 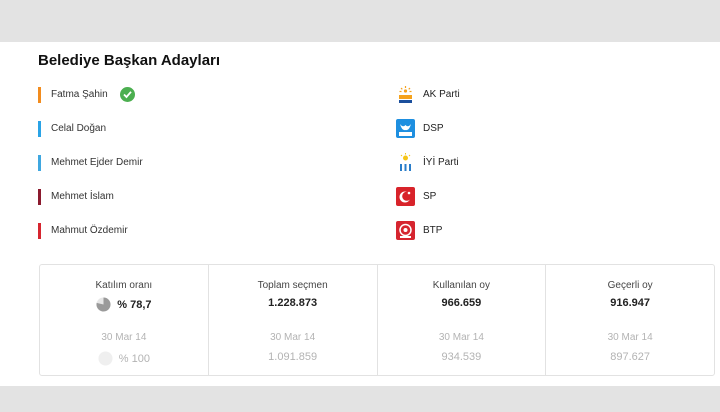 What do you see at coordinates (293, 303) in the screenshot?
I see `stat-value: 1.228.873` at bounding box center [293, 303].